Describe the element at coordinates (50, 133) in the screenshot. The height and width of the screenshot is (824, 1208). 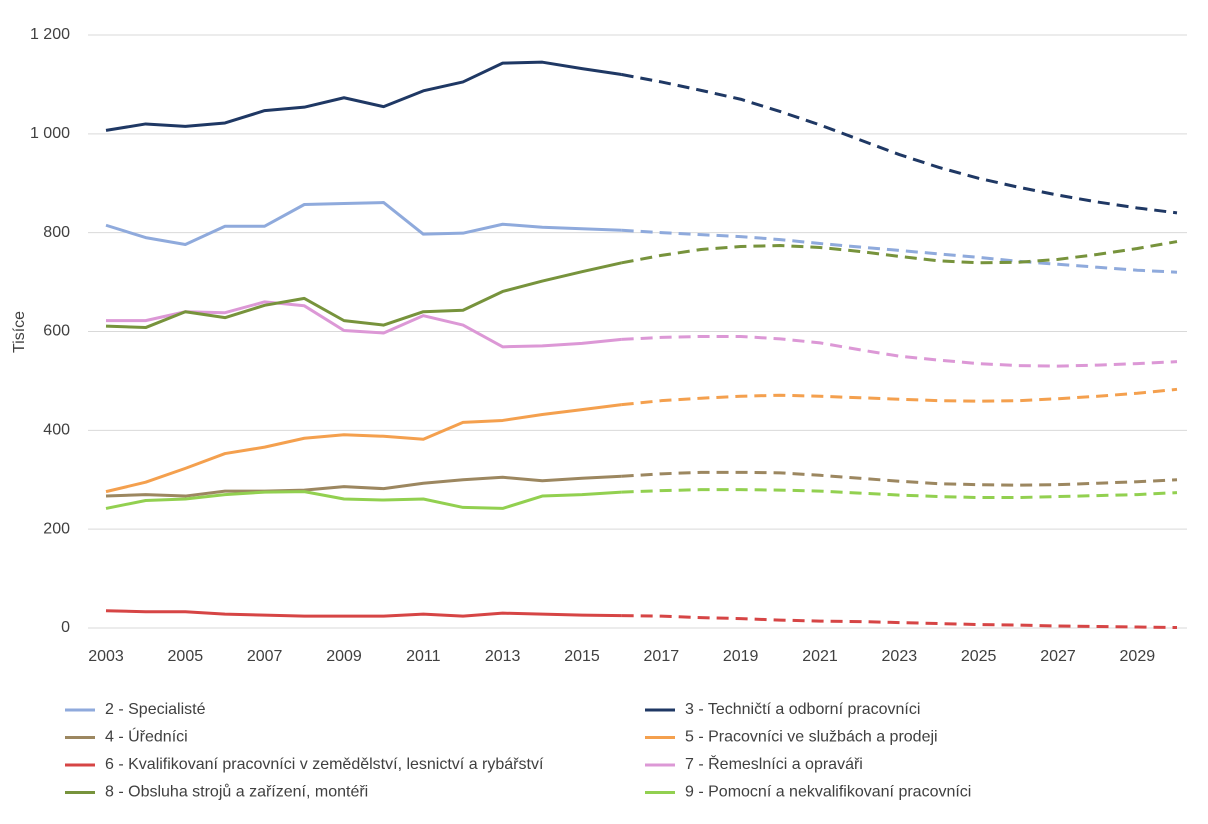
I see `y-tick-label: 1 000` at that location.